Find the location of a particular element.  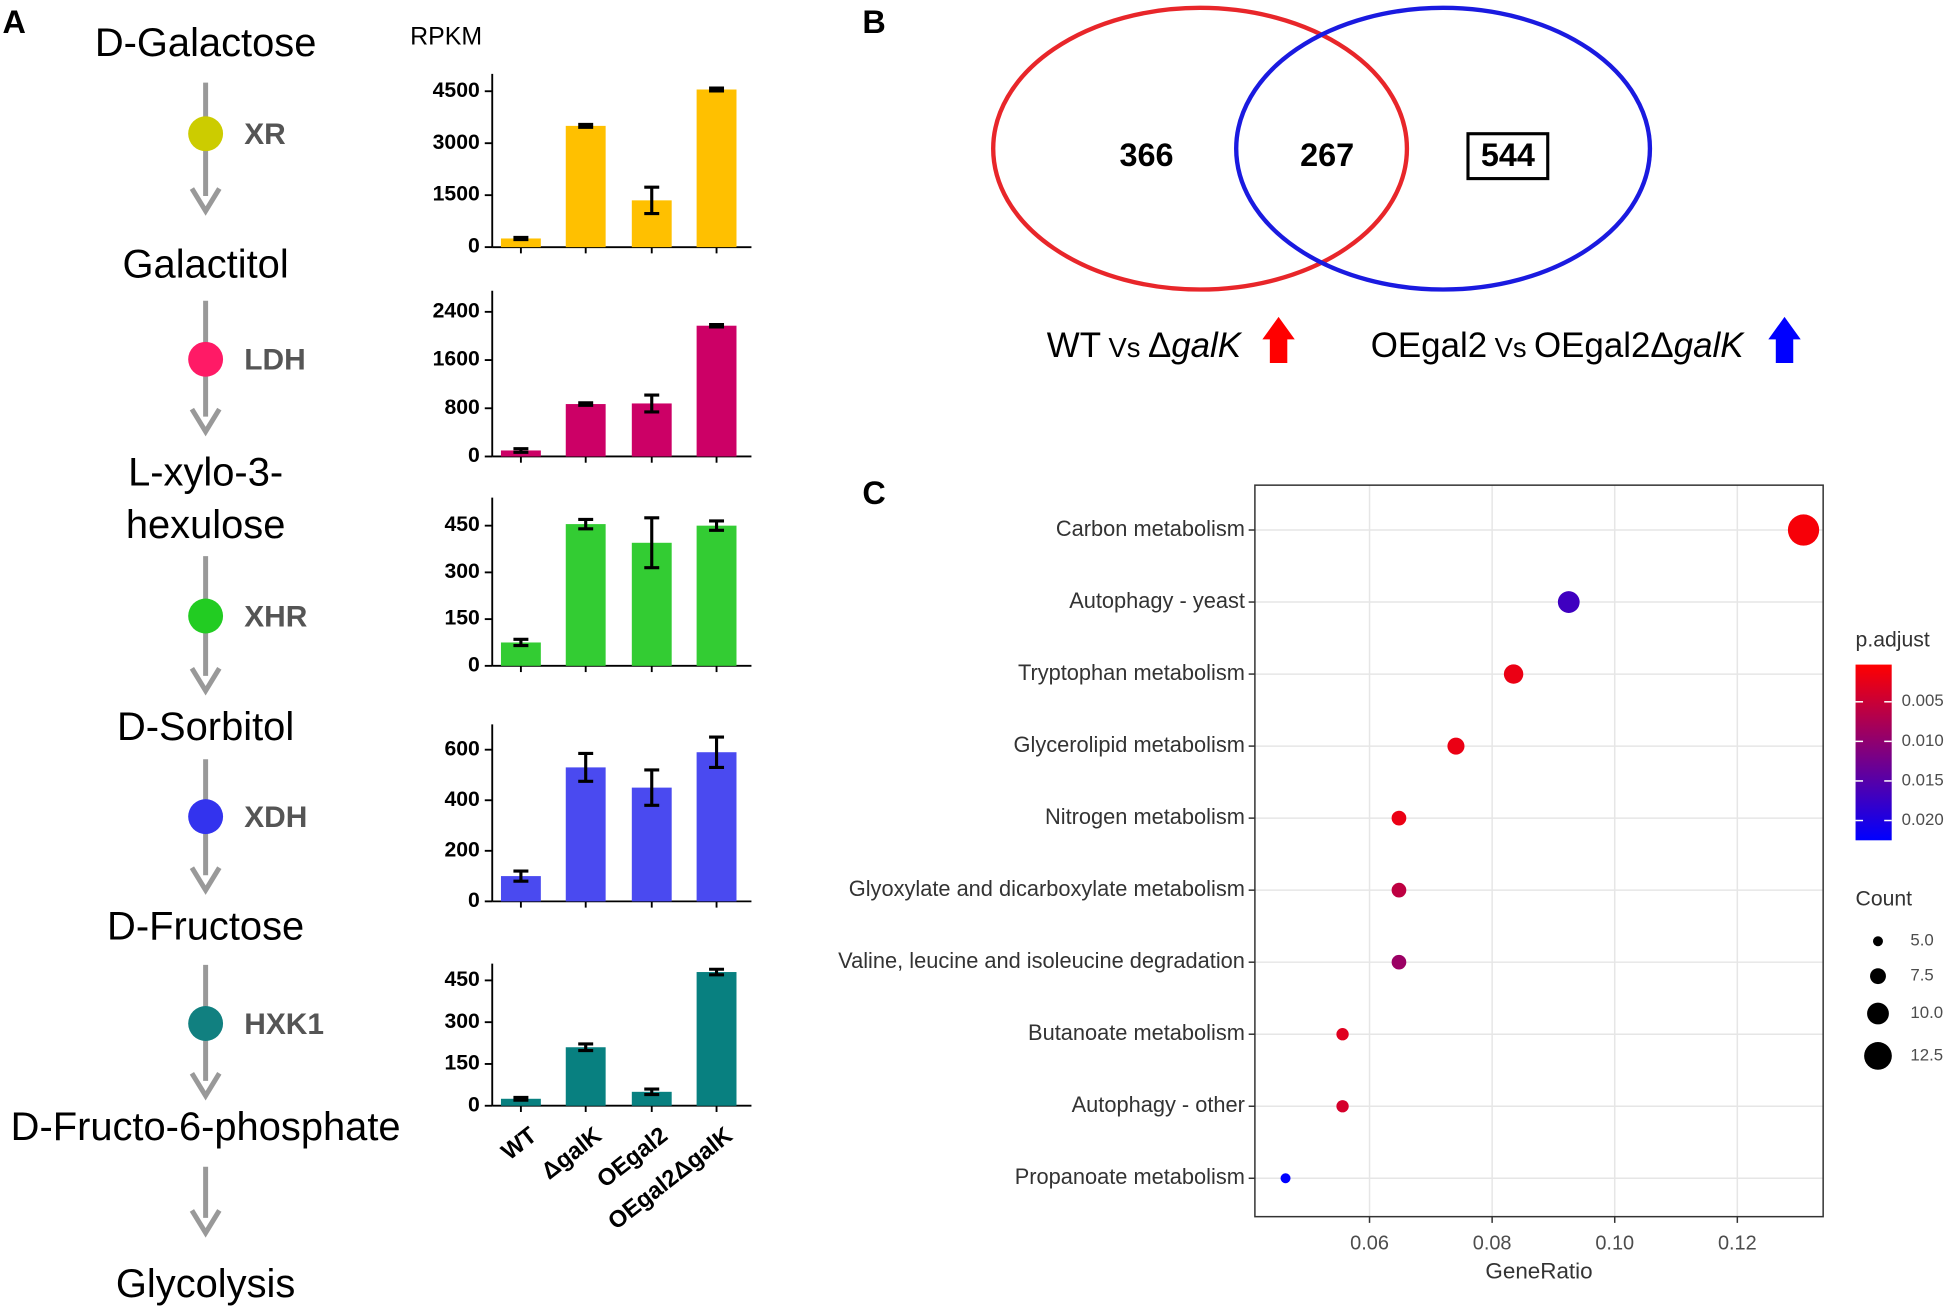

set-label-part: Δ is located at coordinates (1159, 345).